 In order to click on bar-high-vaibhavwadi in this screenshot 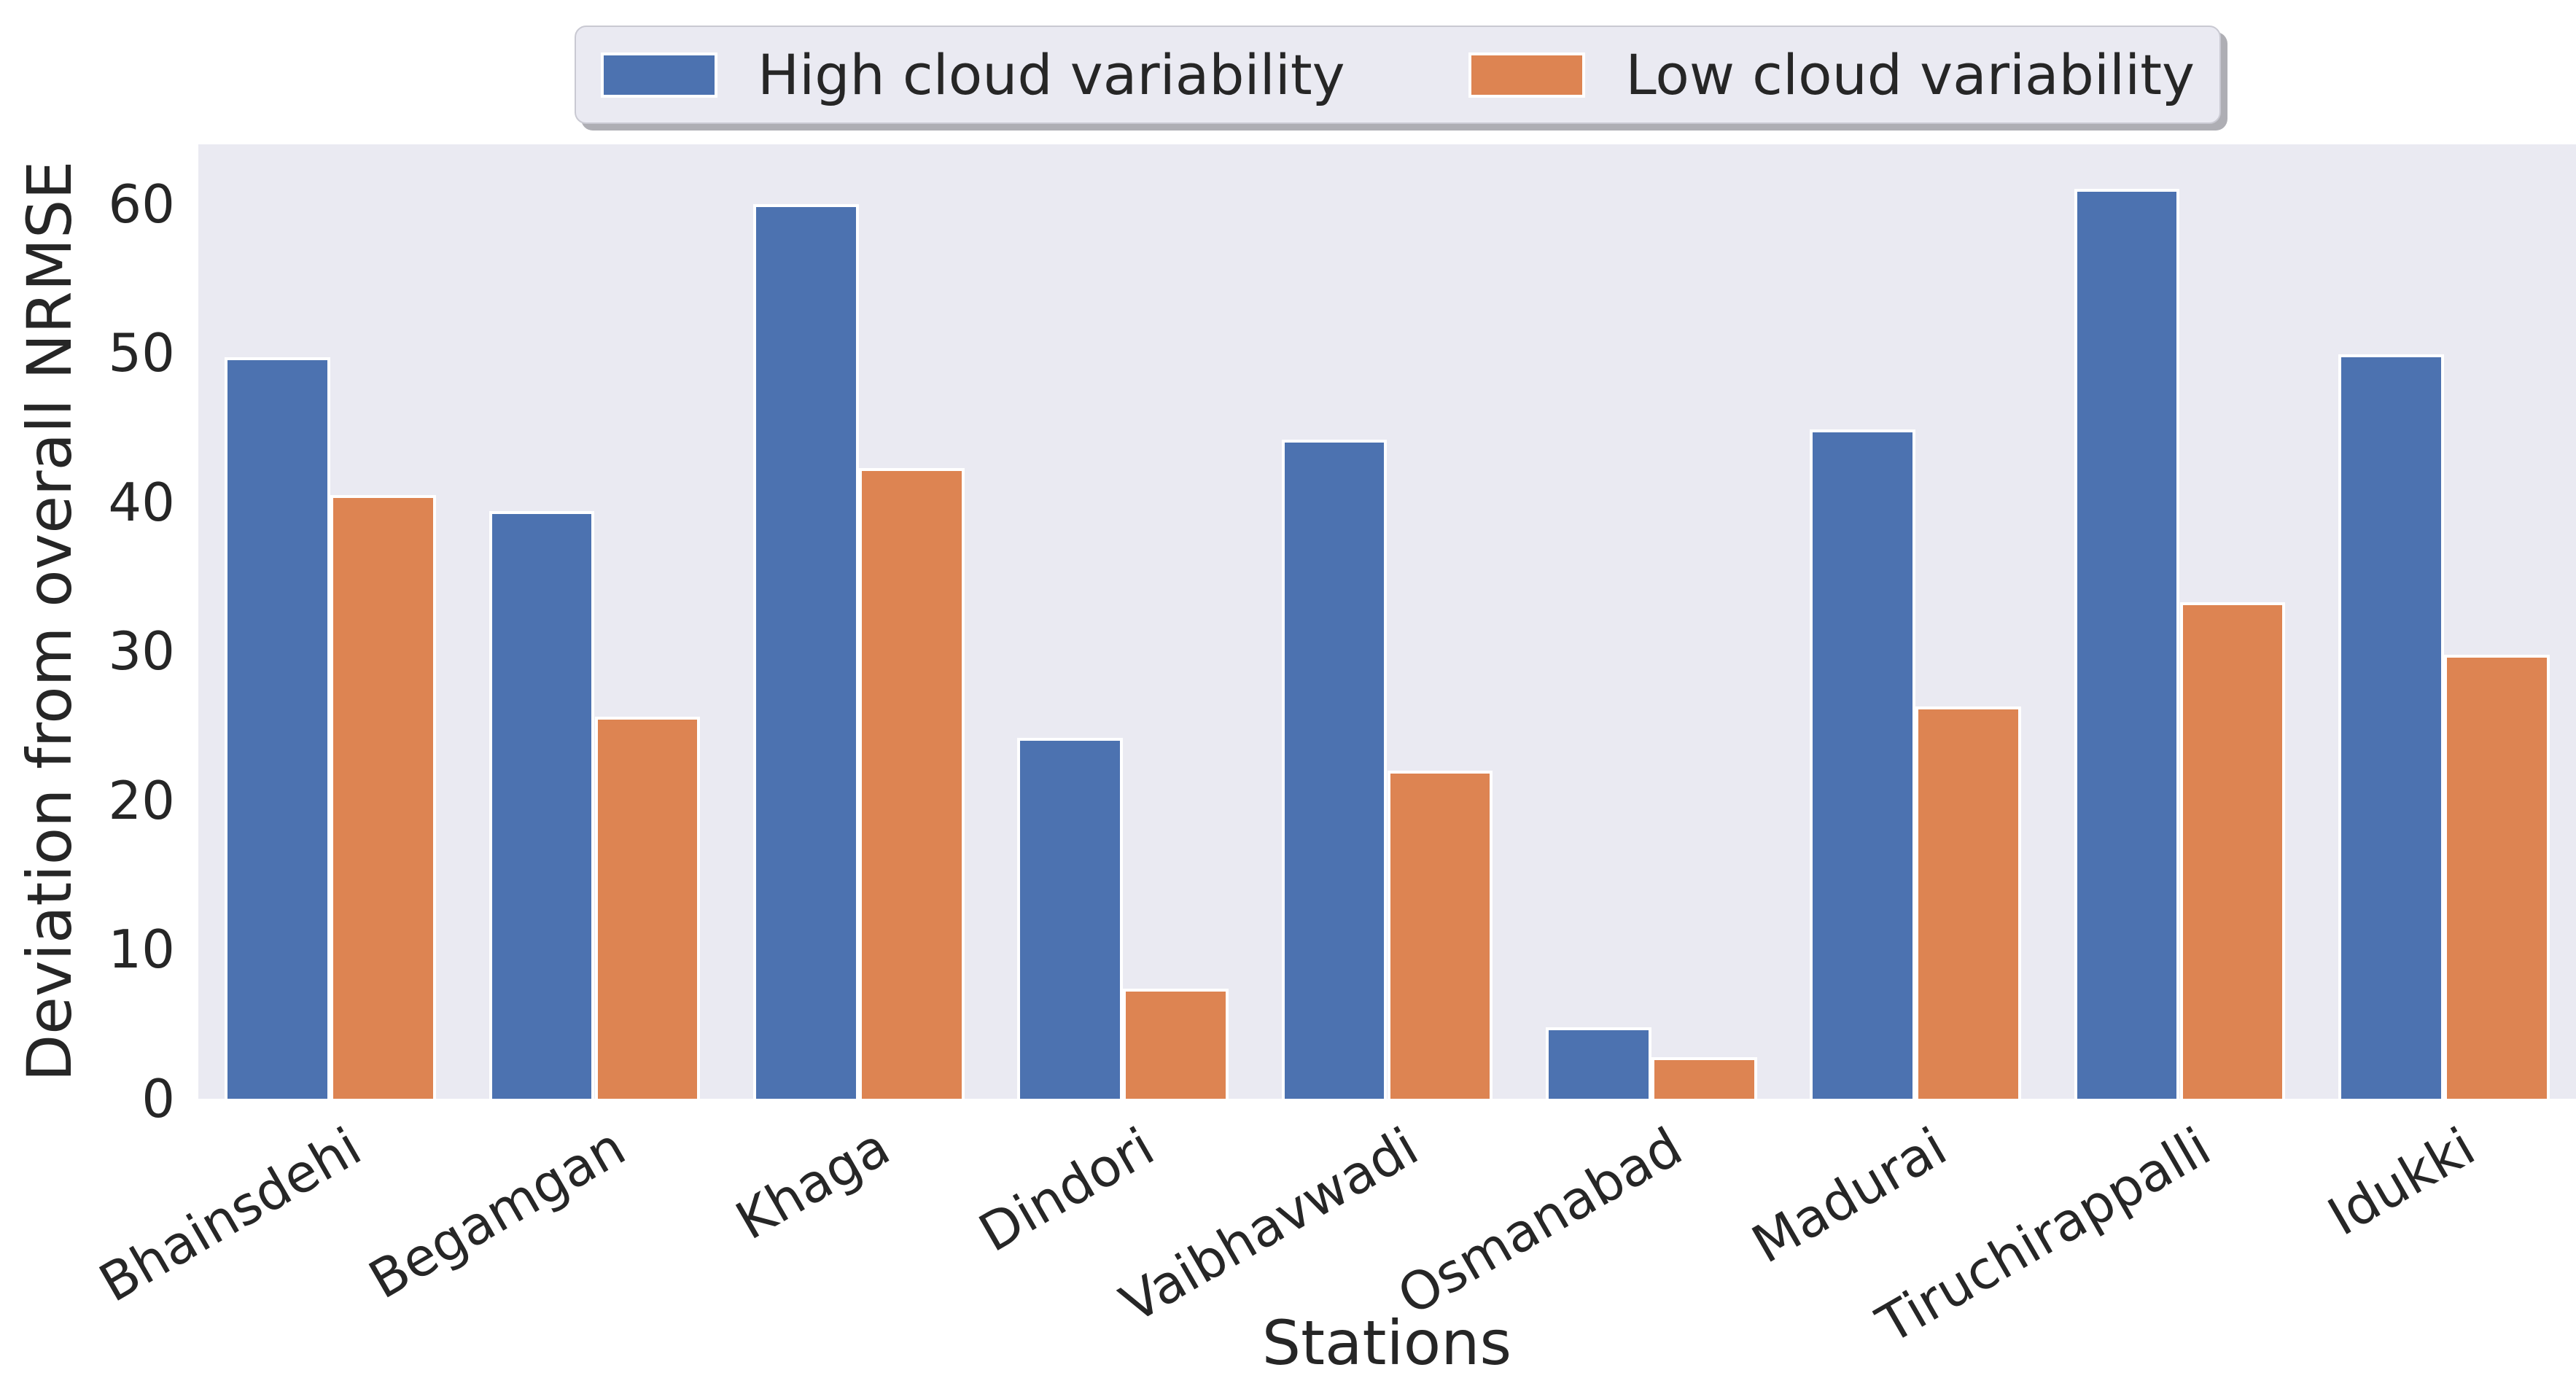, I will do `click(1334, 769)`.